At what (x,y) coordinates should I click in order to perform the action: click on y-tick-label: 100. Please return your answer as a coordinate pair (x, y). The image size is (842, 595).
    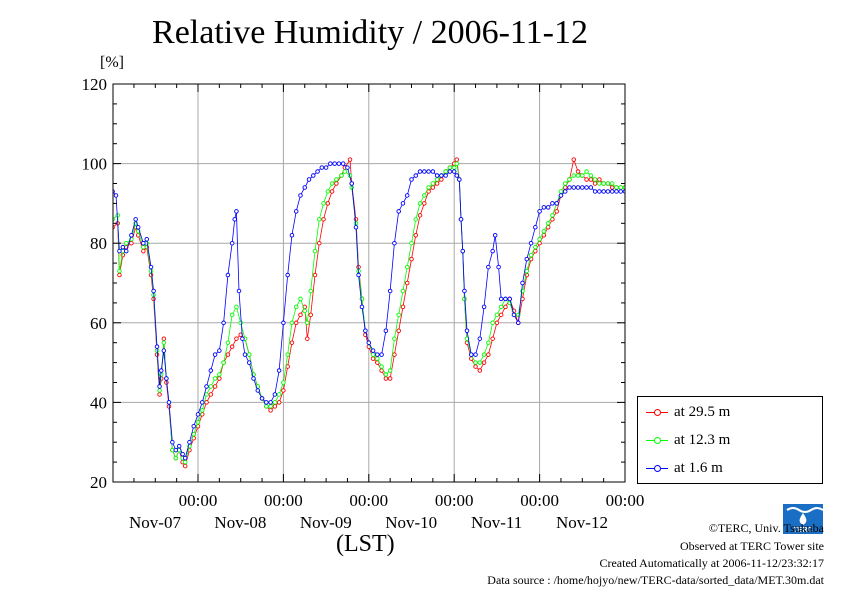
    Looking at the image, I should click on (95, 164).